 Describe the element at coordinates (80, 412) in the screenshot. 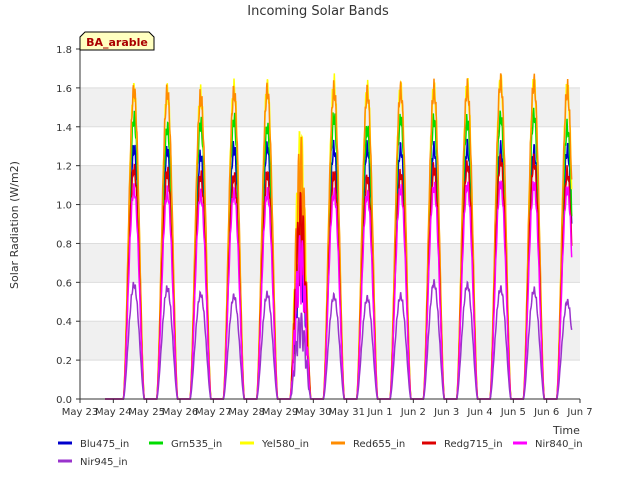

I see `x-tick-label: May 23` at that location.